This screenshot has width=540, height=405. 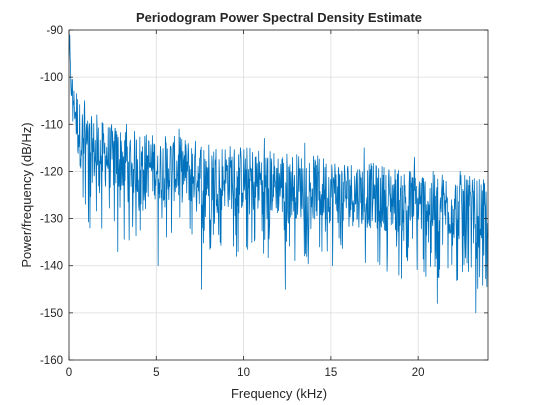 I want to click on y-tick-label: -110, so click(x=52, y=125).